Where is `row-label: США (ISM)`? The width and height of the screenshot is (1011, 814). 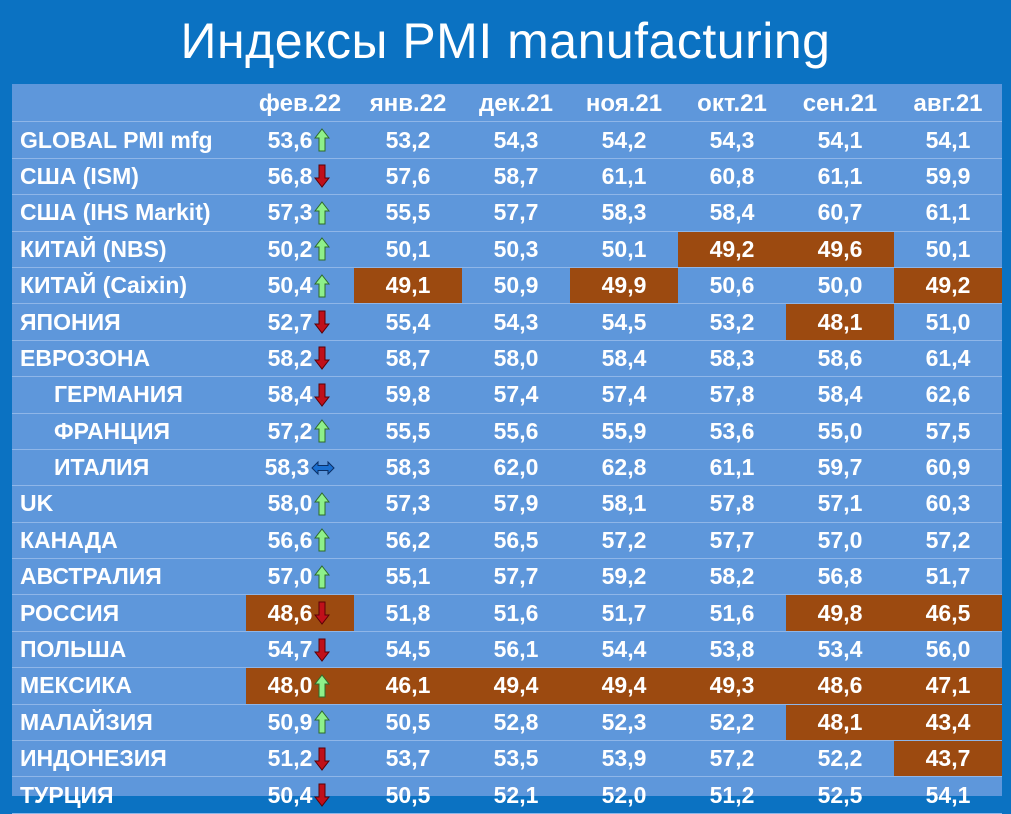
row-label: США (ISM) is located at coordinates (129, 177).